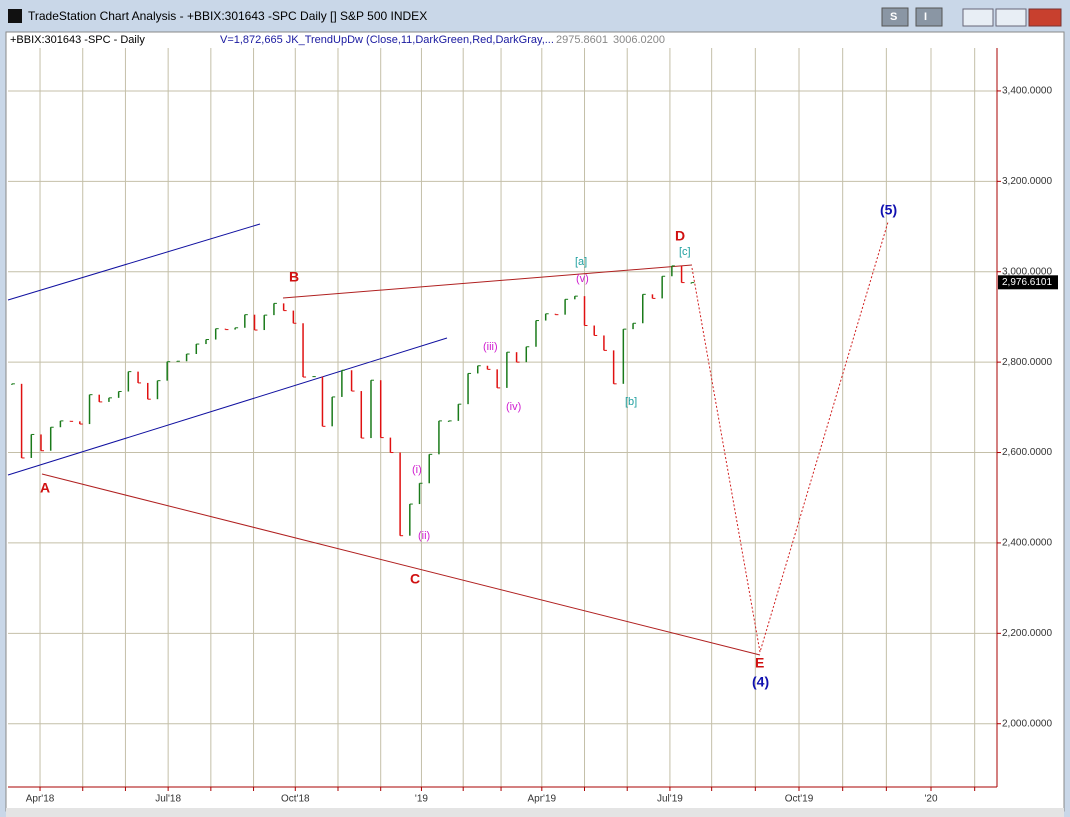 The image size is (1070, 817). What do you see at coordinates (417, 470) in the screenshot?
I see `wave-label: (i)` at bounding box center [417, 470].